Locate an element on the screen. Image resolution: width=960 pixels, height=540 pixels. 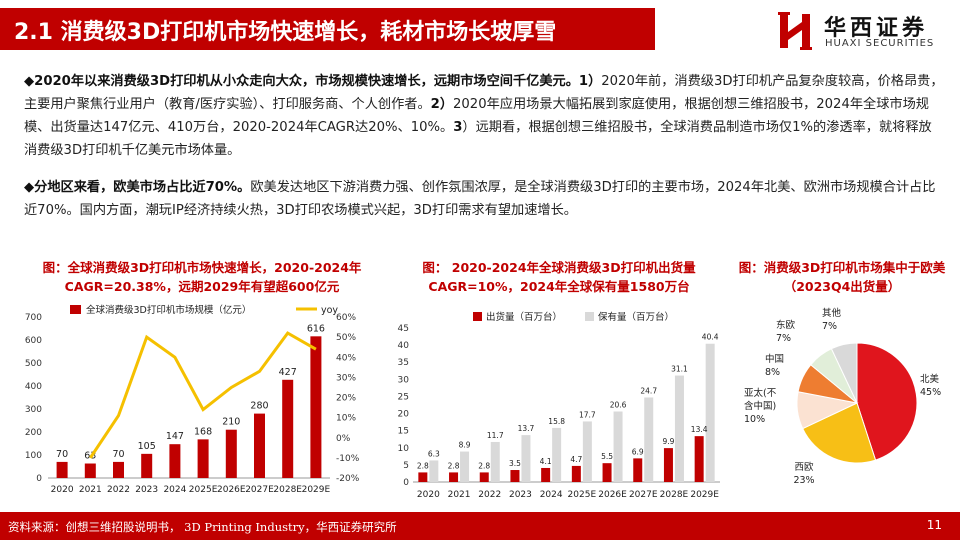
legend-swatch-installed is located at coordinates (589, 316).